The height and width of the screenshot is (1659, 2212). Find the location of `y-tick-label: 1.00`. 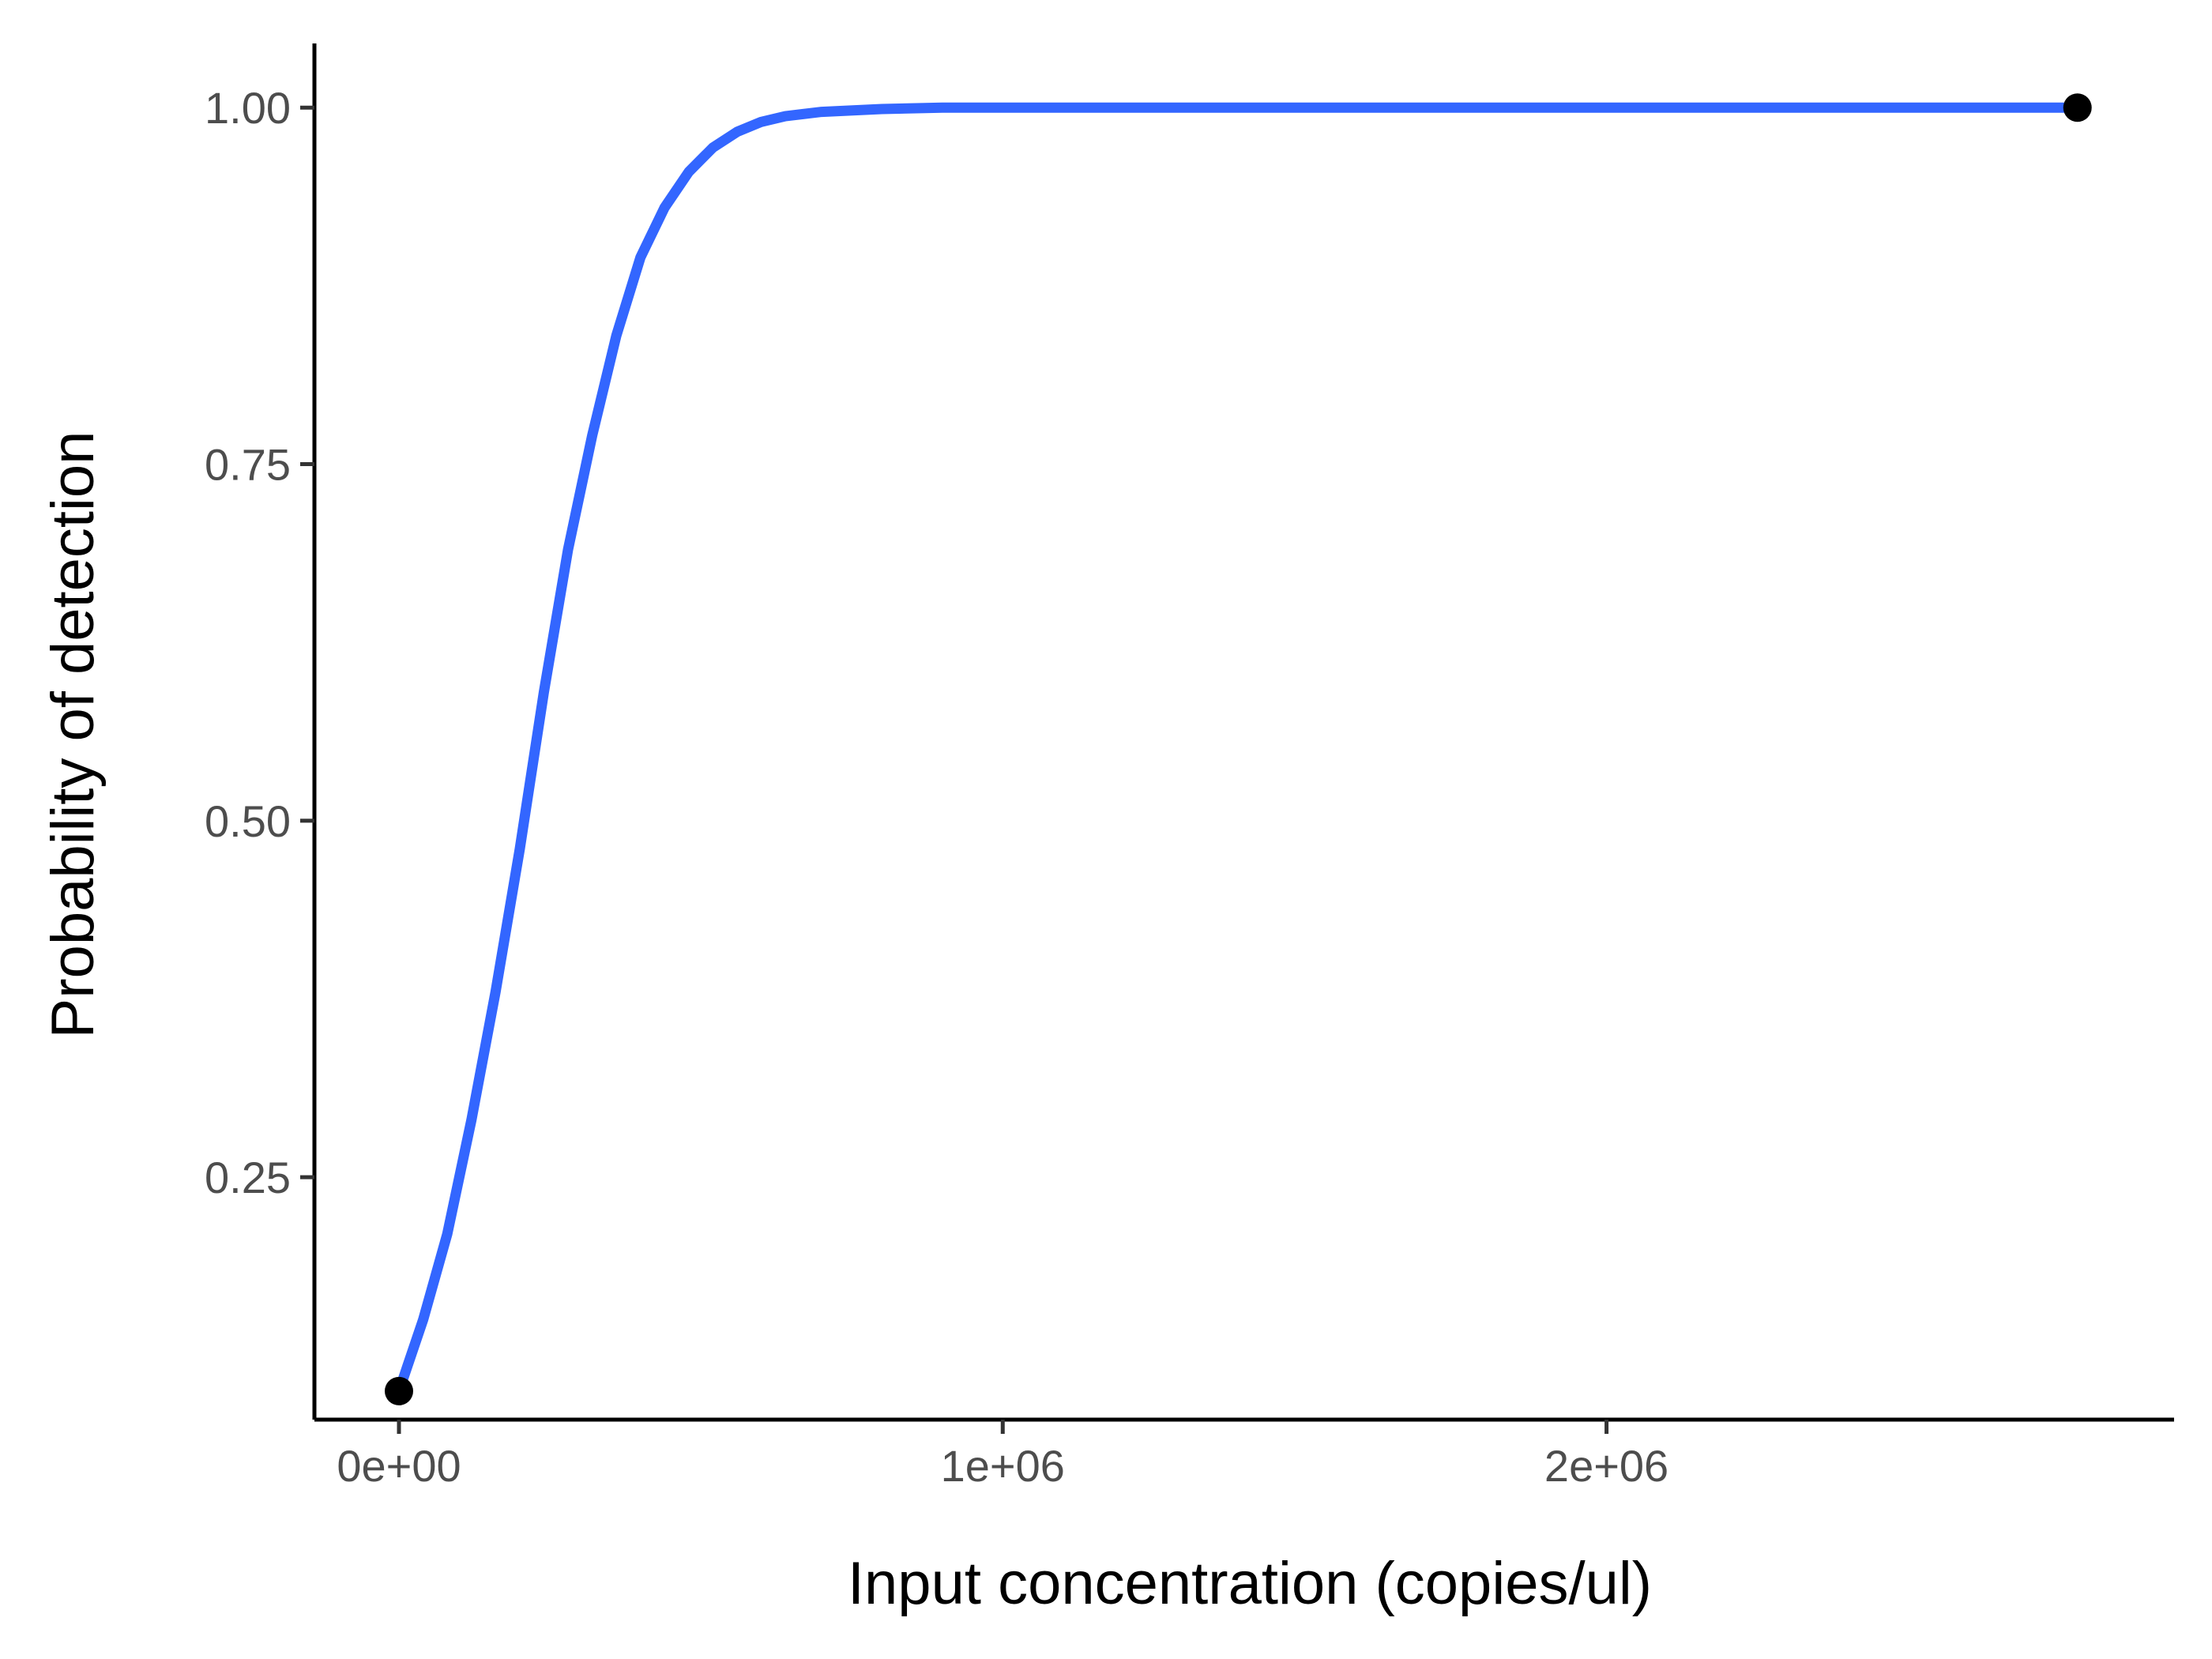

y-tick-label: 1.00 is located at coordinates (248, 108).